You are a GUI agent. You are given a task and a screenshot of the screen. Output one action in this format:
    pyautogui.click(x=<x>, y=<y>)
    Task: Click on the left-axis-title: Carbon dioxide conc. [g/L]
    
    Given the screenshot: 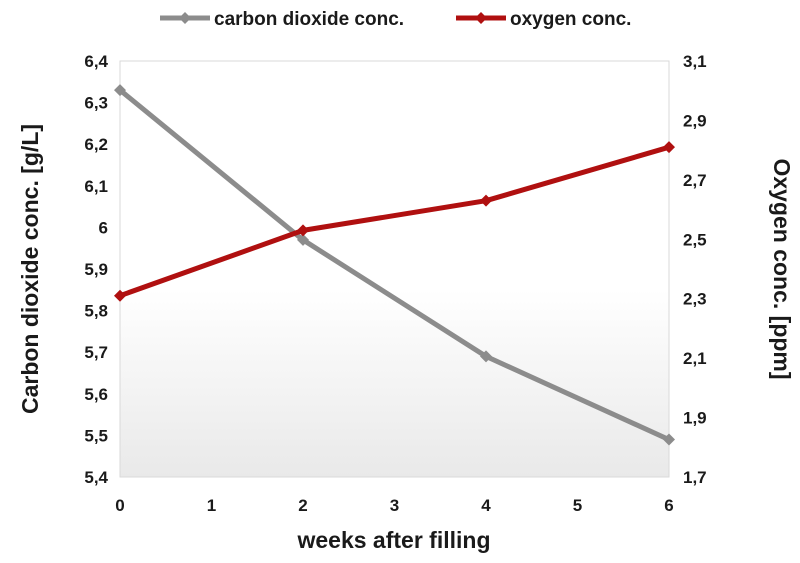 What is the action you would take?
    pyautogui.click(x=30, y=269)
    